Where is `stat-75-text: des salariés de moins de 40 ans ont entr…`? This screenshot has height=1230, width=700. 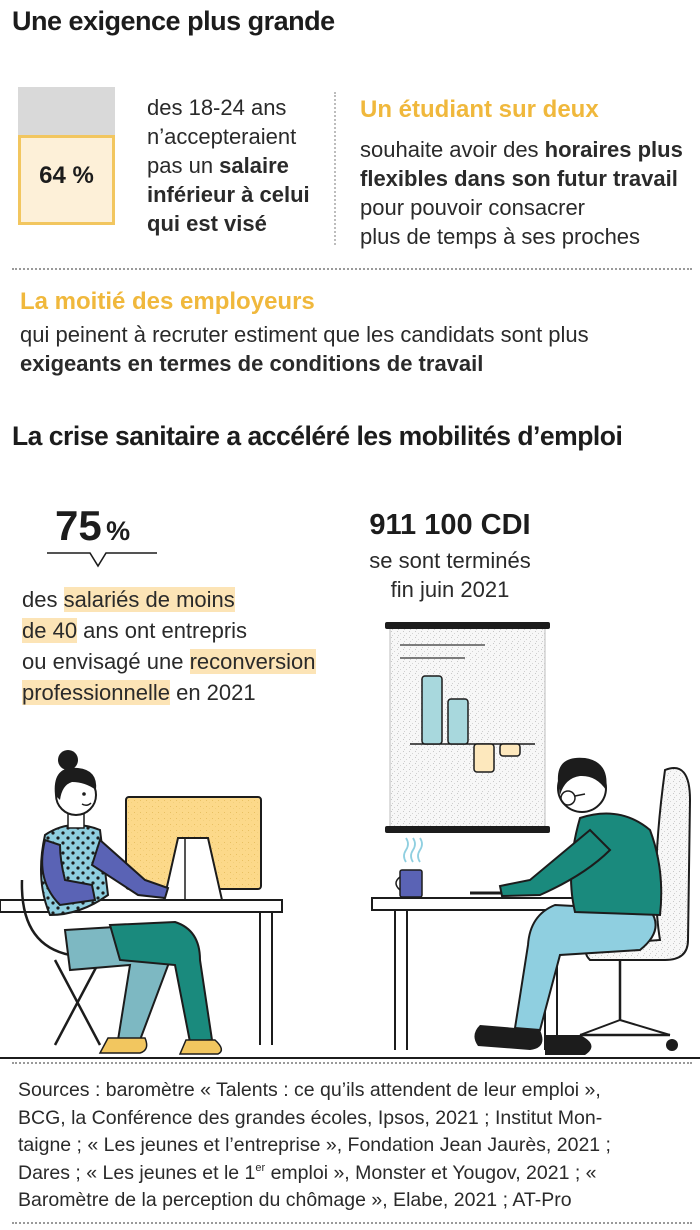 stat-75-text: des salariés de moins de 40 ans ont entr… is located at coordinates (169, 646).